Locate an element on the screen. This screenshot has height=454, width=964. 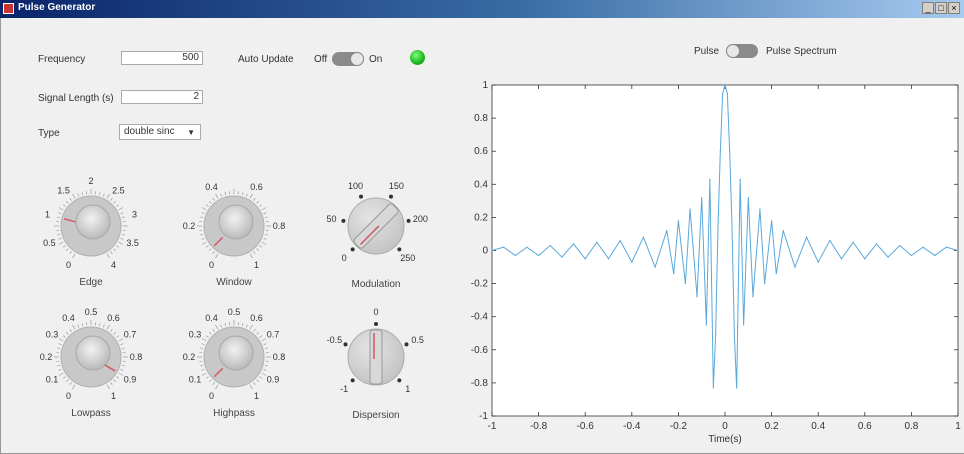
y-tick-label: -0.4 is located at coordinates (480, 317).